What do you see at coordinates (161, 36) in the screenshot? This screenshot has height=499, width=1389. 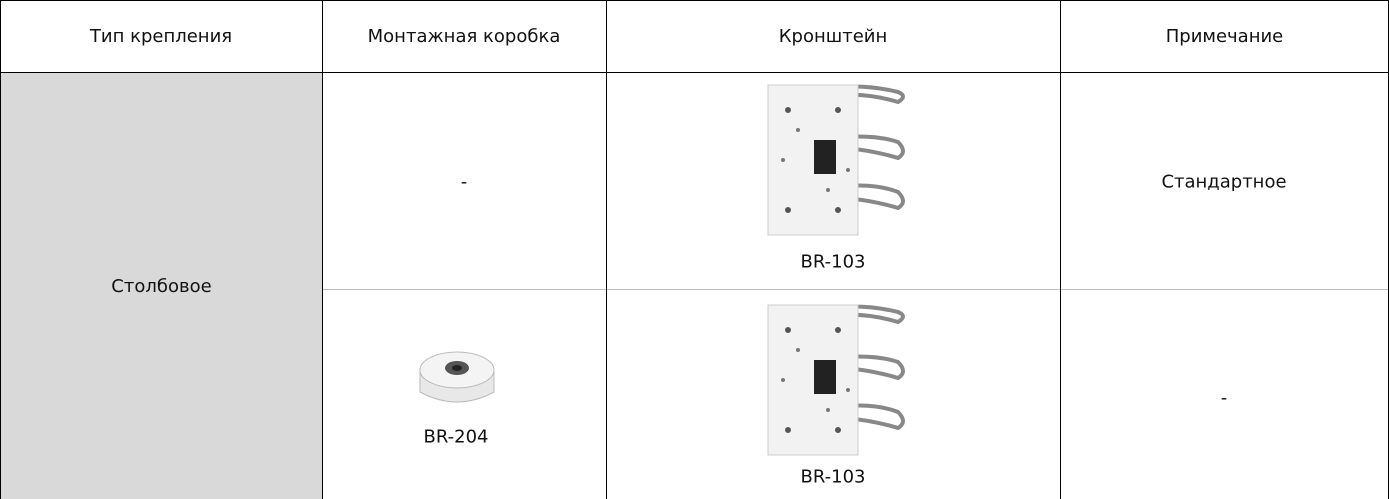 I see `header-cell: Тип крепления` at bounding box center [161, 36].